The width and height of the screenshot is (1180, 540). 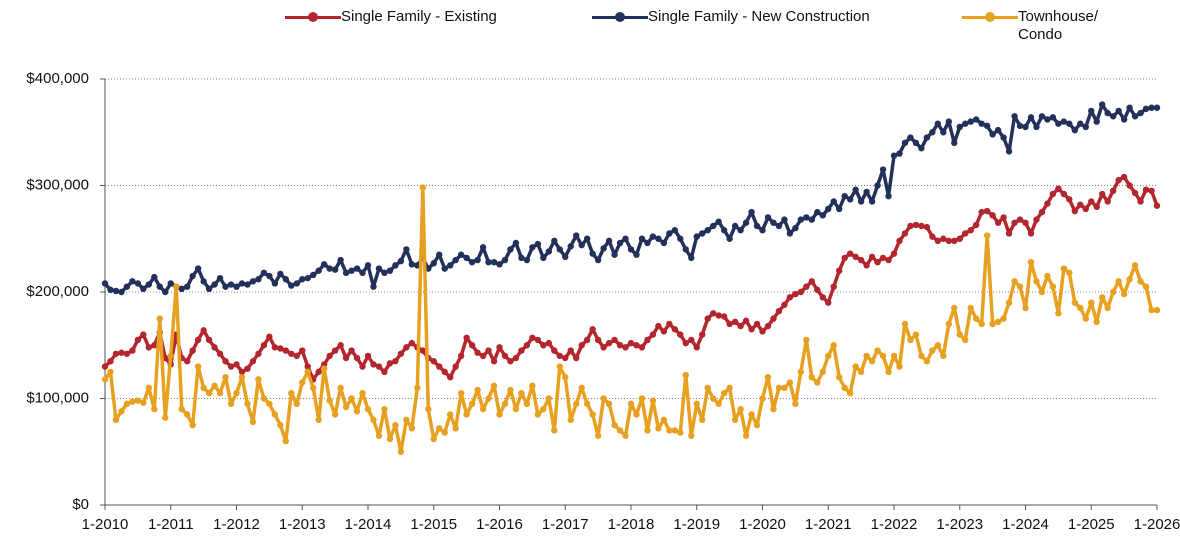 I want to click on y-tick-label: $300,000, so click(x=57, y=184).